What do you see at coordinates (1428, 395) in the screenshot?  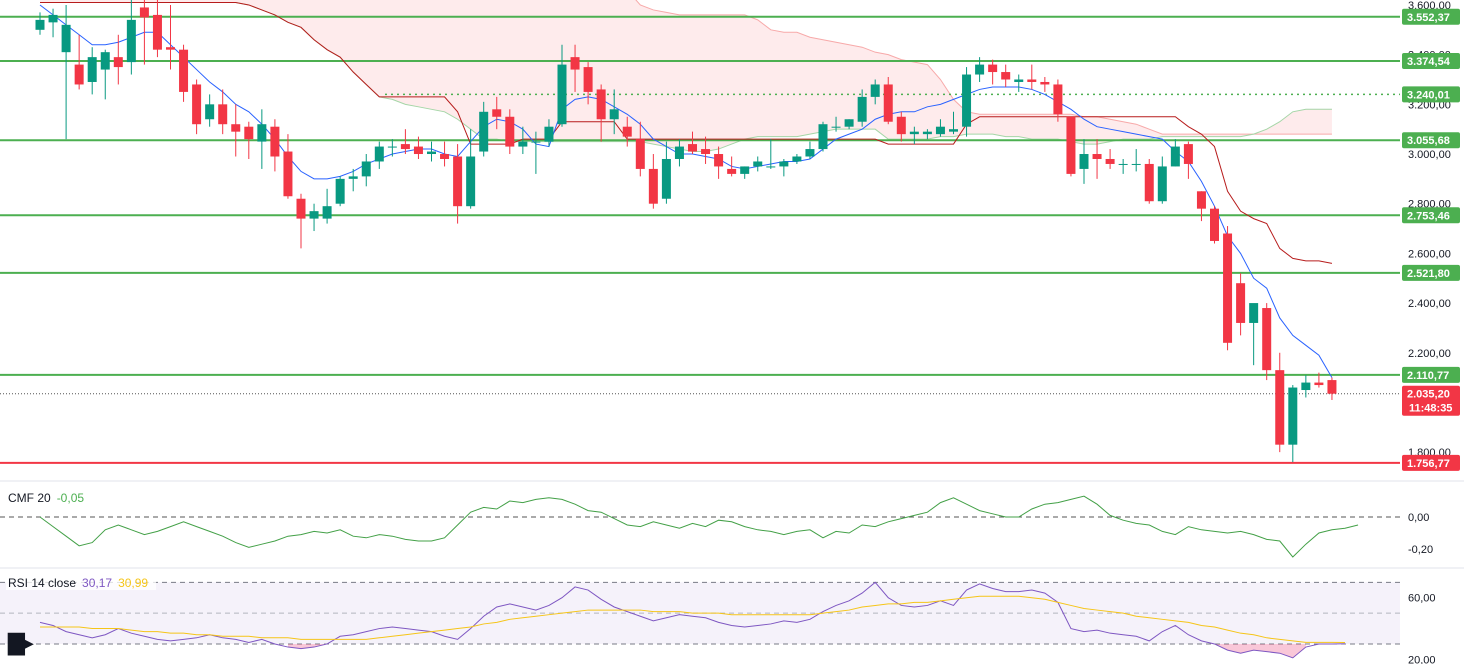 I see `current-price-label: 2.035,20` at bounding box center [1428, 395].